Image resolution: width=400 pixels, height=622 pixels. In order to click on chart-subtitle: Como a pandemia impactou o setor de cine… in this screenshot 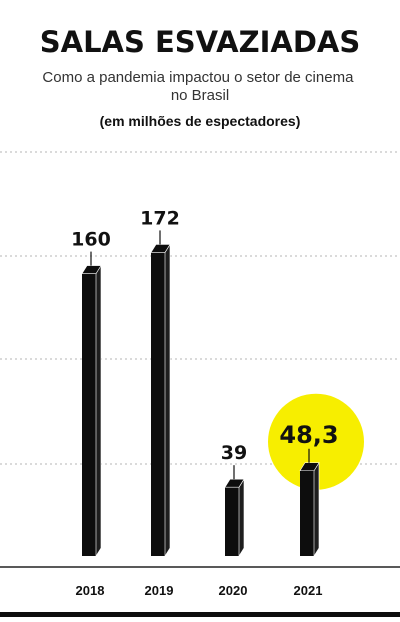, I will do `click(199, 86)`.